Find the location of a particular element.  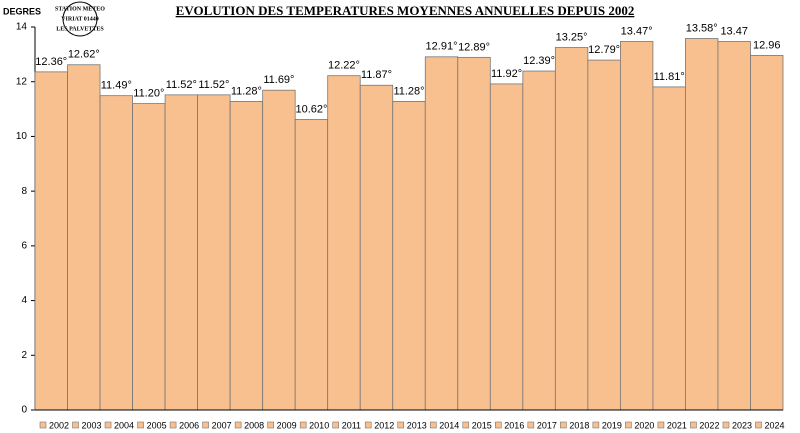

legend-label: 2022 is located at coordinates (709, 425).